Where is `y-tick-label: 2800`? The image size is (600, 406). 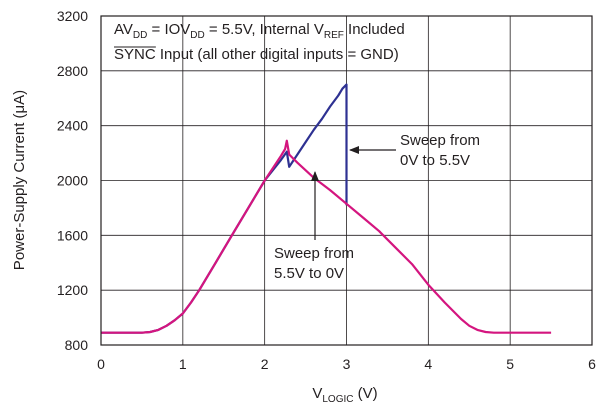 y-tick-label: 2800 is located at coordinates (72, 71).